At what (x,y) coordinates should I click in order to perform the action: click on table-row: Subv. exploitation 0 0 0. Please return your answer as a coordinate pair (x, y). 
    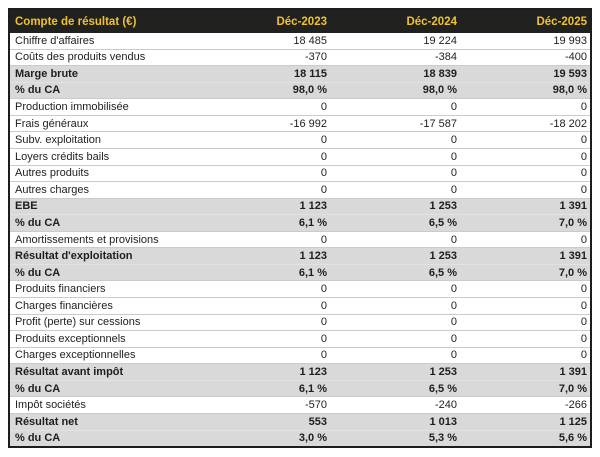
    Looking at the image, I should click on (300, 139).